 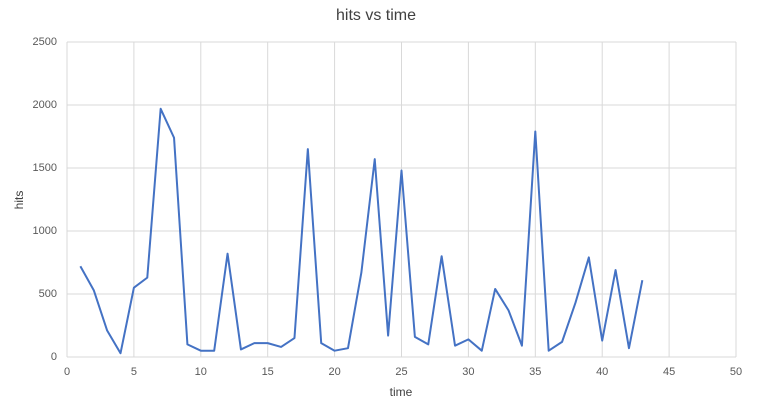 I want to click on x-tick-label: 15, so click(x=268, y=372).